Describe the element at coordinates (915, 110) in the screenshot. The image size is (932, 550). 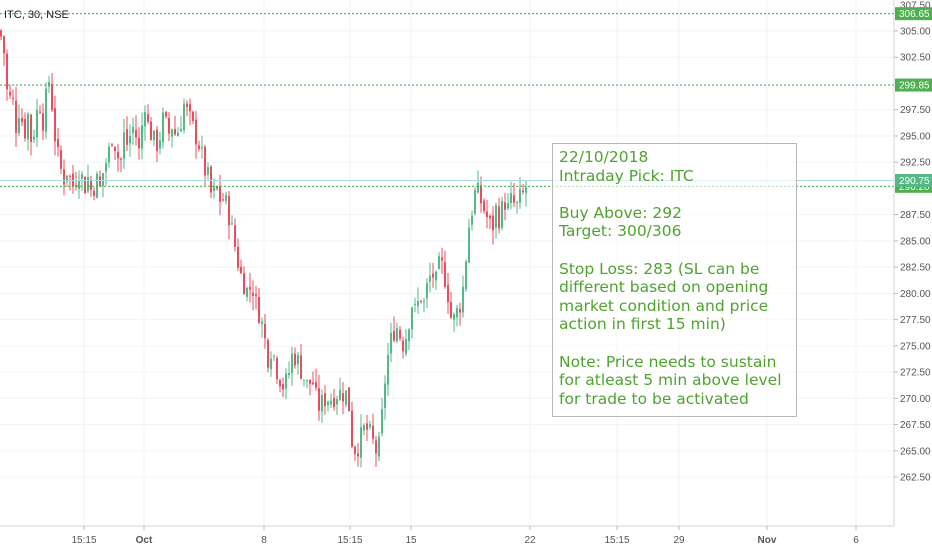
I see `y-tick-label: 297.50` at that location.